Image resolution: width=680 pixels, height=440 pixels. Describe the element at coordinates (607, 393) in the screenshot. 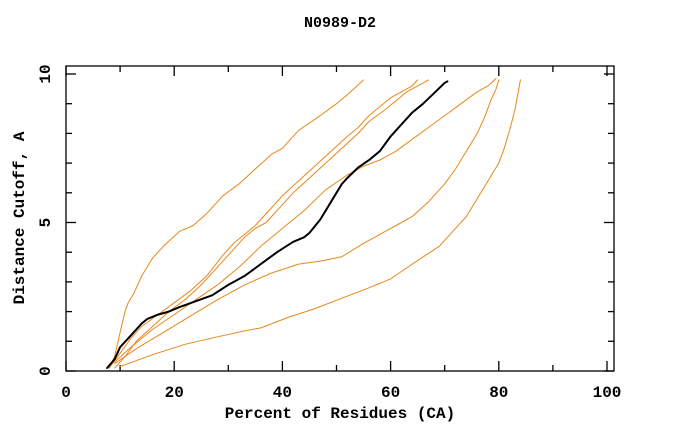

I see `x-tick-label: 100` at that location.